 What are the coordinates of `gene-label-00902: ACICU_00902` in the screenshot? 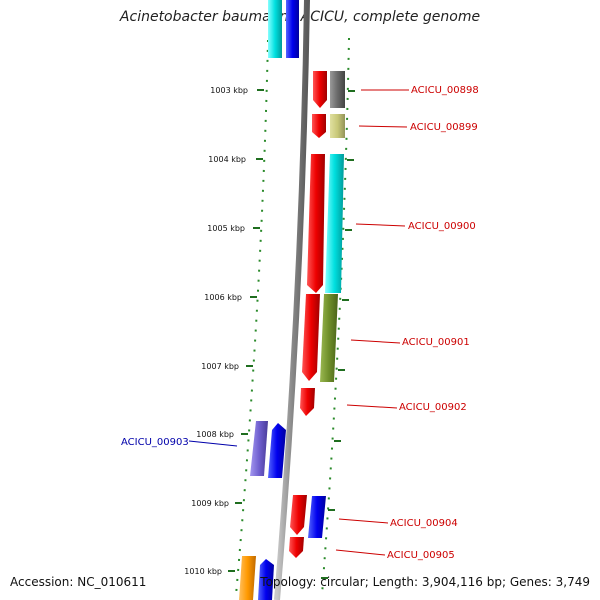 It's located at (433, 407).